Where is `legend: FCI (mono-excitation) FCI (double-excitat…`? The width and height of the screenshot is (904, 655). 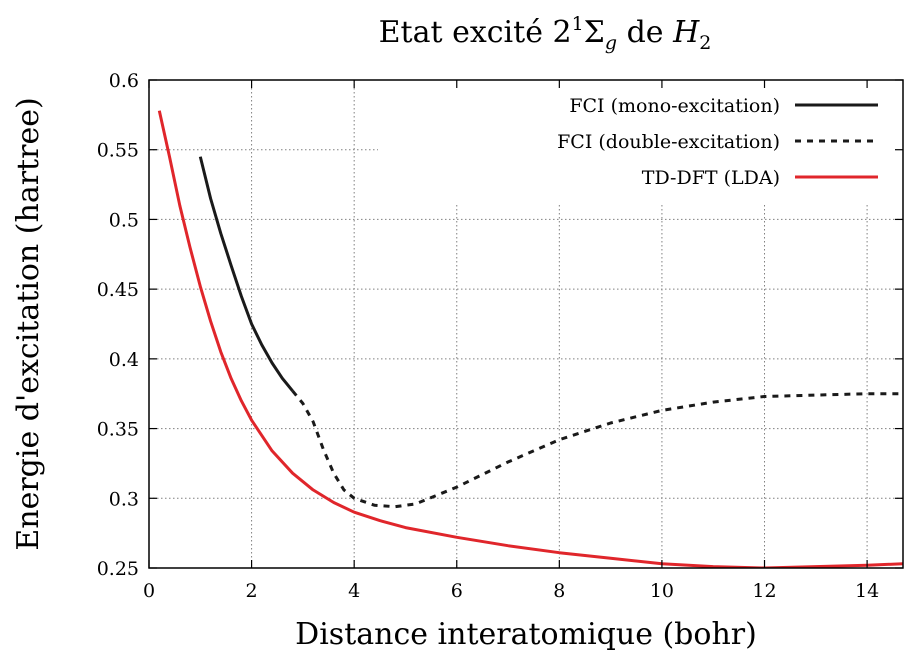
legend: FCI (mono-excitation) FCI (double-excitat… is located at coordinates (717, 142).